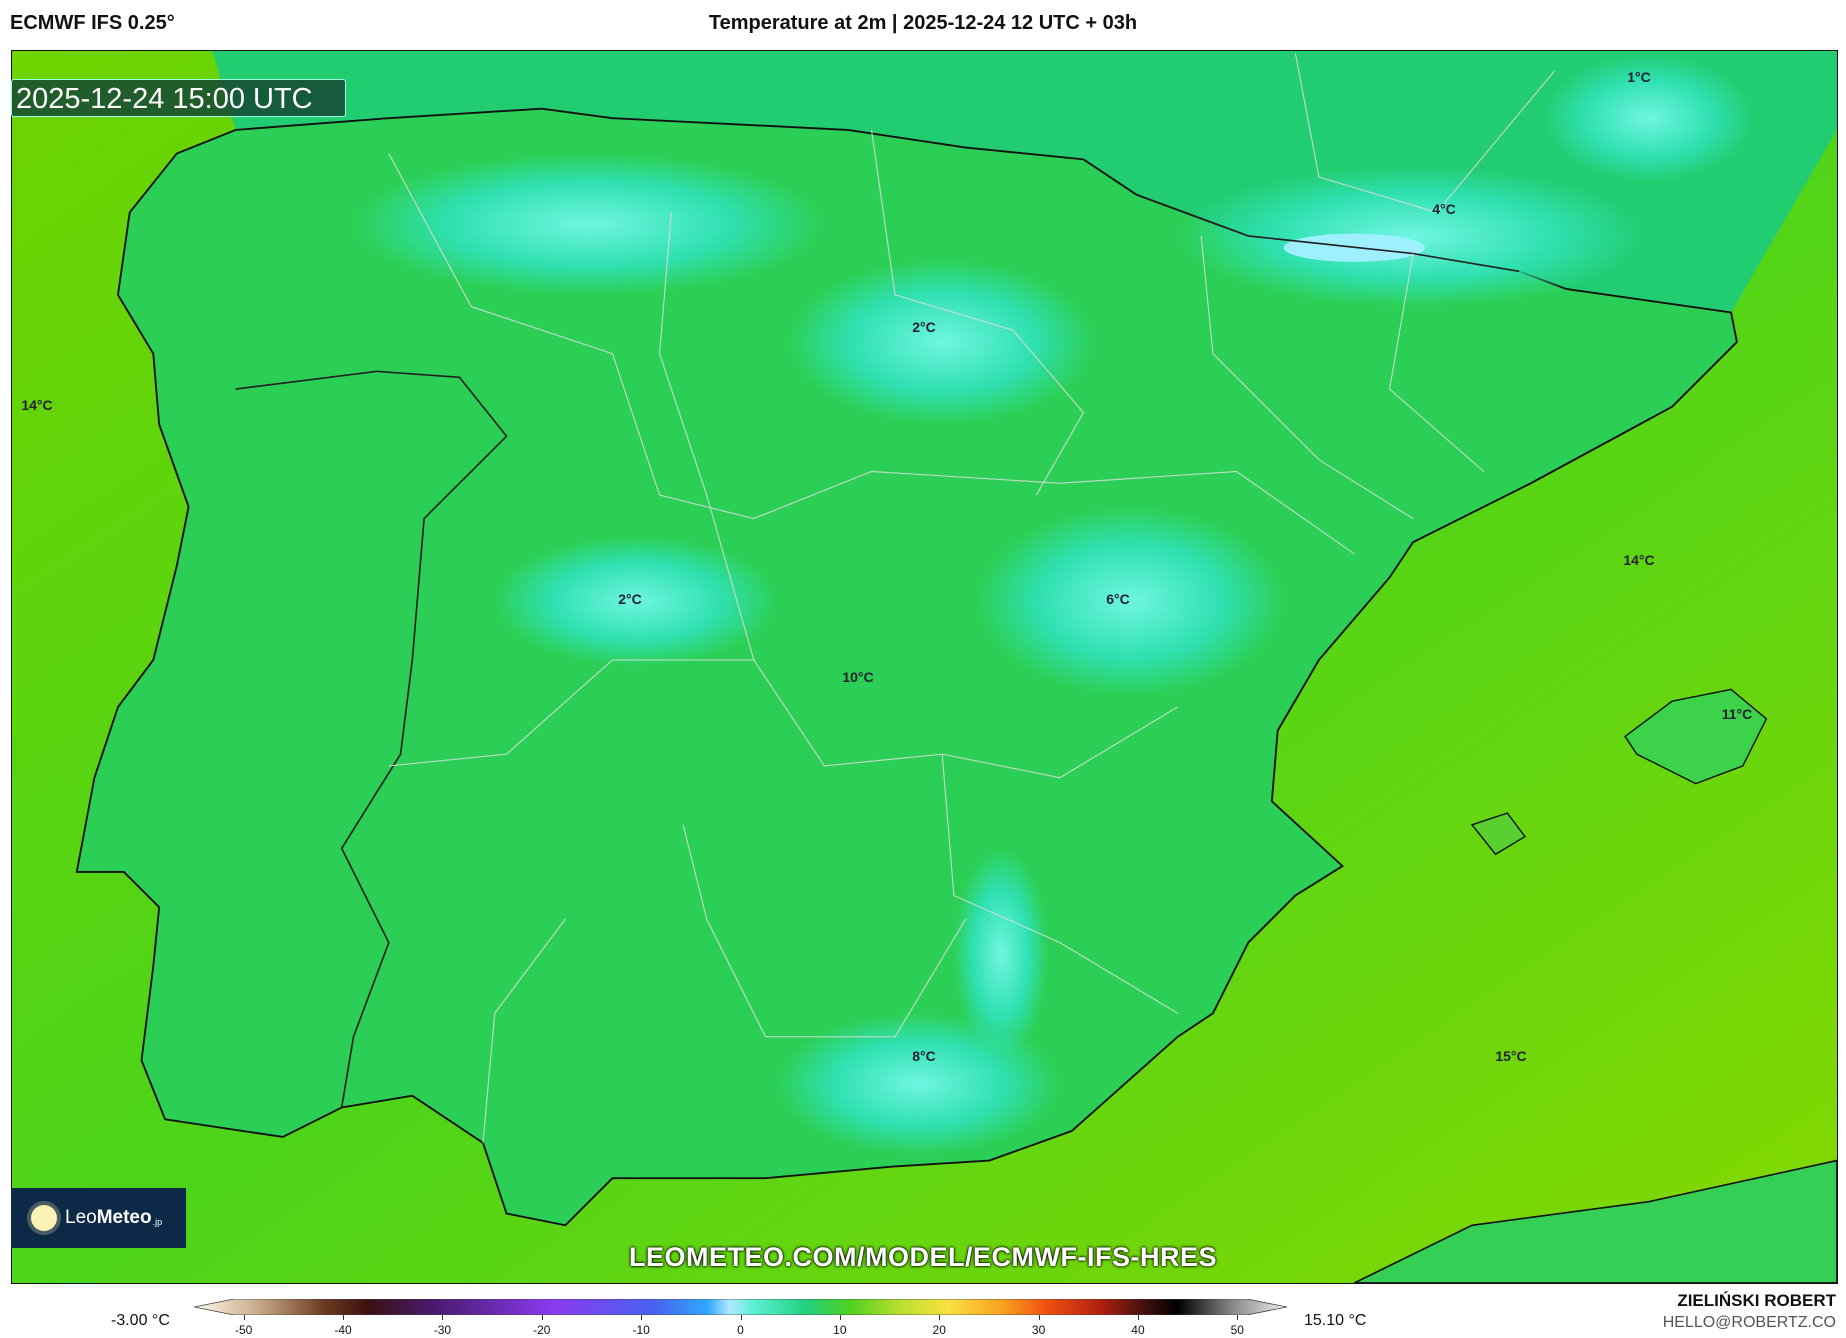 The height and width of the screenshot is (1338, 1846). What do you see at coordinates (140, 1320) in the screenshot?
I see `min-value: -3.00 °C` at bounding box center [140, 1320].